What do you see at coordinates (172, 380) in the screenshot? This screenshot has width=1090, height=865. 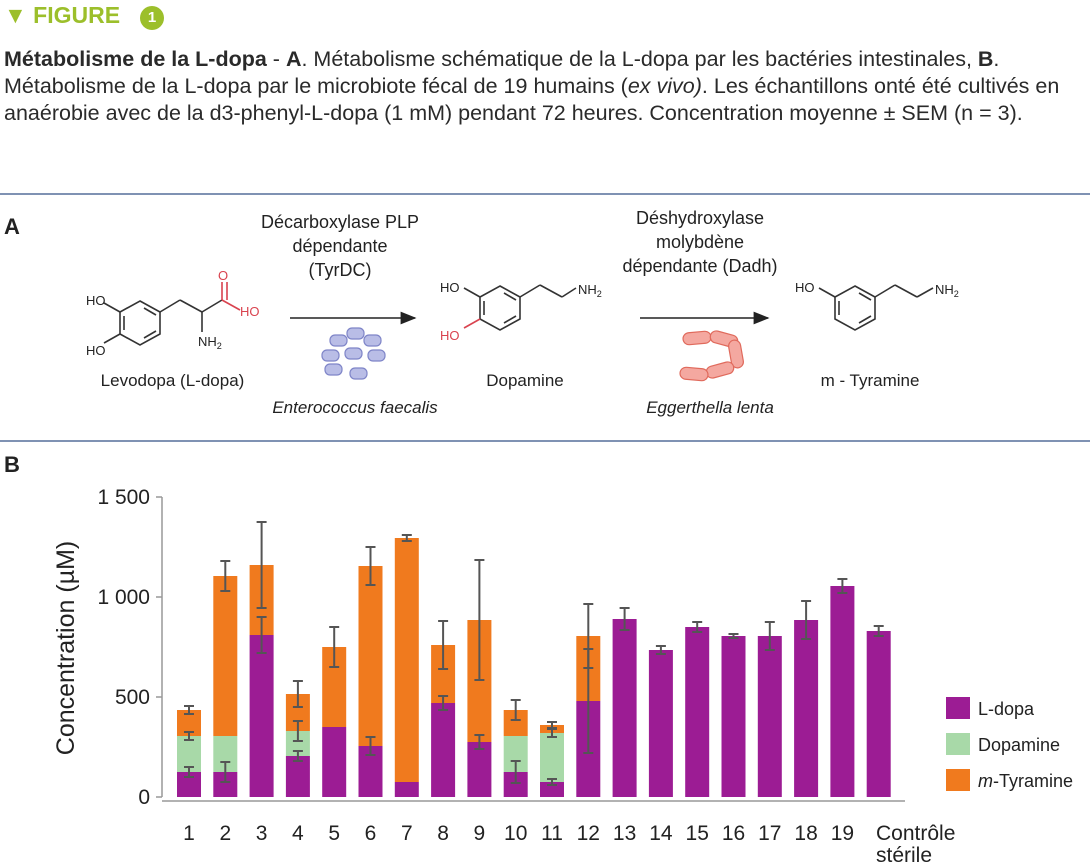 I see `compound1-label: Levodopa (L-dopa)` at bounding box center [172, 380].